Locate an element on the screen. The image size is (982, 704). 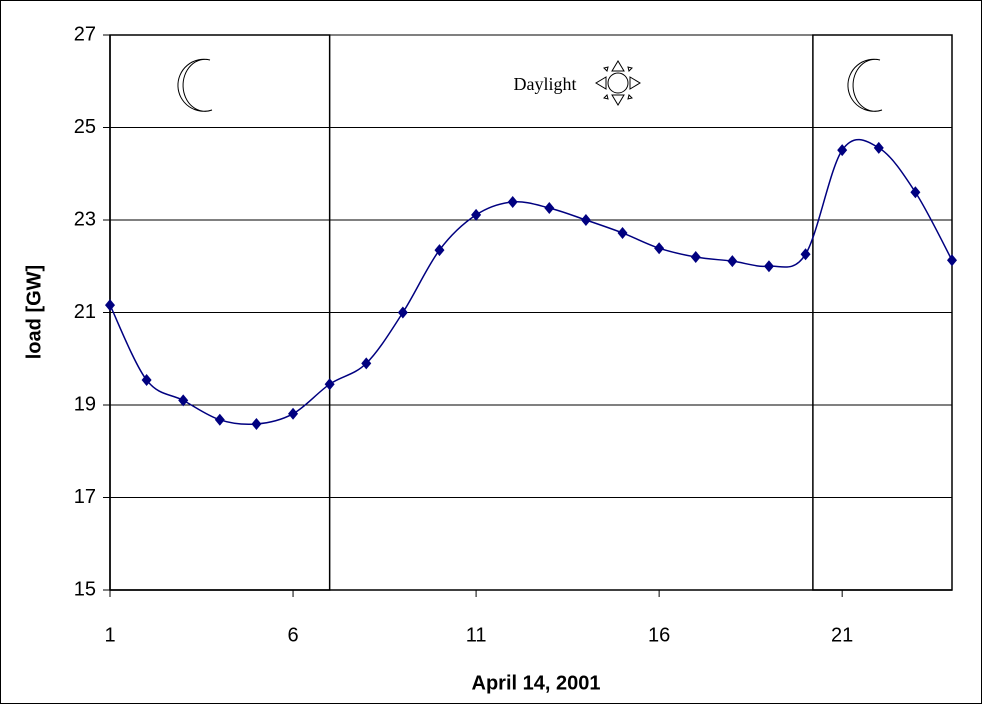
x-tick-label: 11 is located at coordinates (476, 635).